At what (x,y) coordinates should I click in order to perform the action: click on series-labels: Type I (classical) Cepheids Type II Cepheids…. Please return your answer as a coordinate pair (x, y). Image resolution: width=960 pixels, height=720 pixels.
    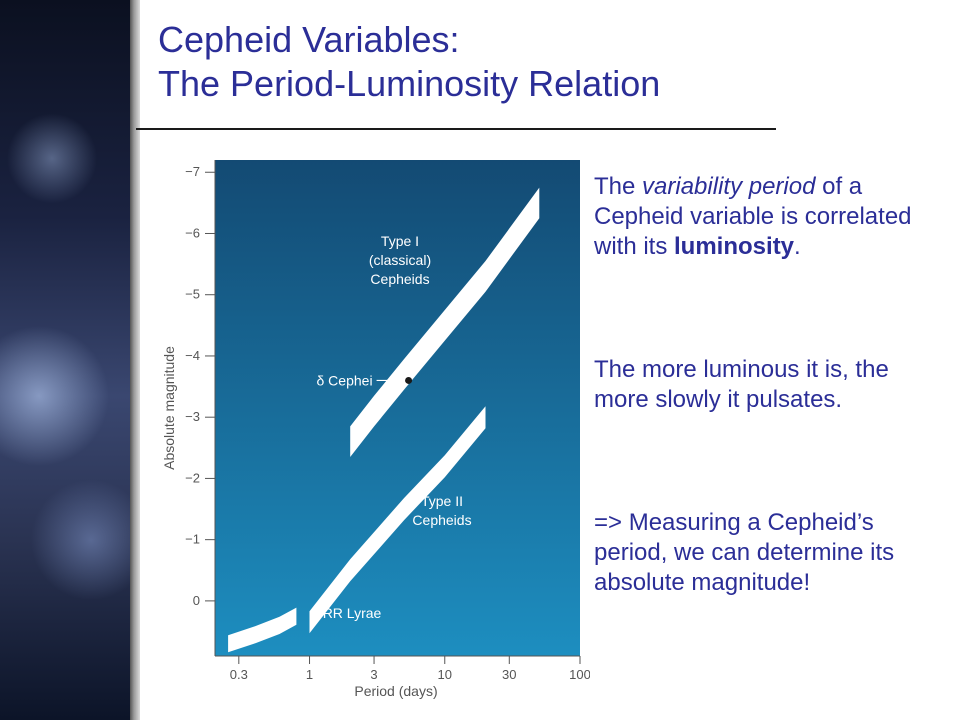
    Looking at the image, I should click on (397, 427).